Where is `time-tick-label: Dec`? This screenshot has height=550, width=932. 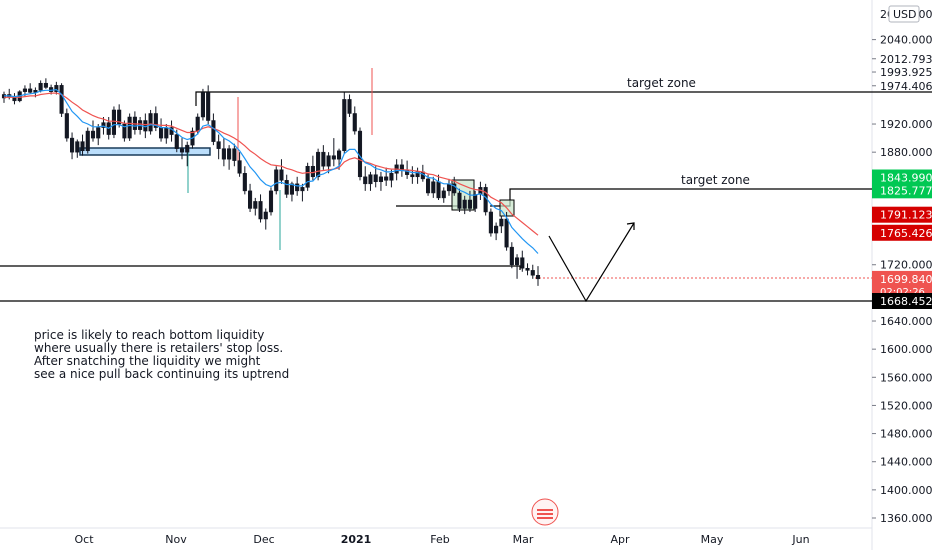
time-tick-label: Dec is located at coordinates (263, 539).